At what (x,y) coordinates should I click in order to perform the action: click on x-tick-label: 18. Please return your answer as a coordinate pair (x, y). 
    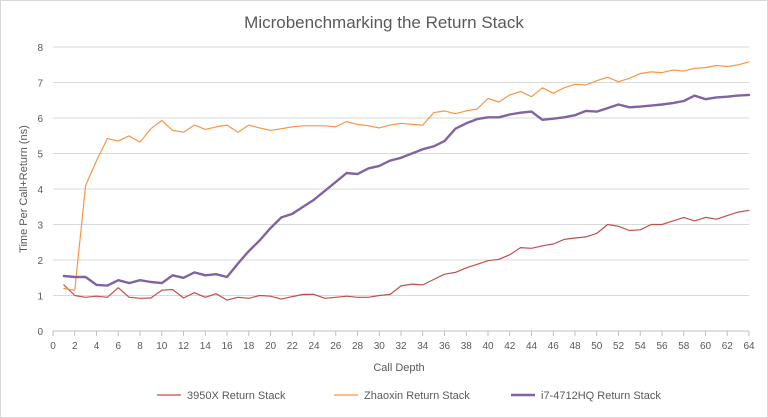
    Looking at the image, I should click on (249, 346).